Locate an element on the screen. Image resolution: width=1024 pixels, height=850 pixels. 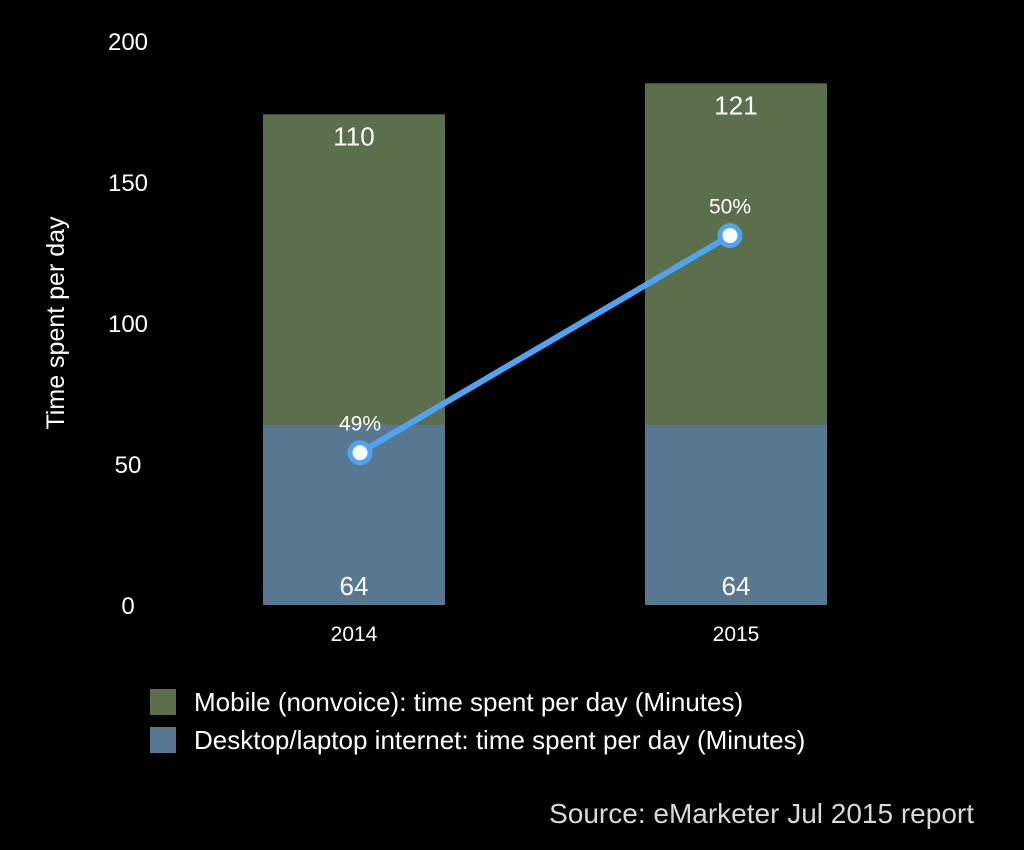
legend-swatch-mobile is located at coordinates (163, 702).